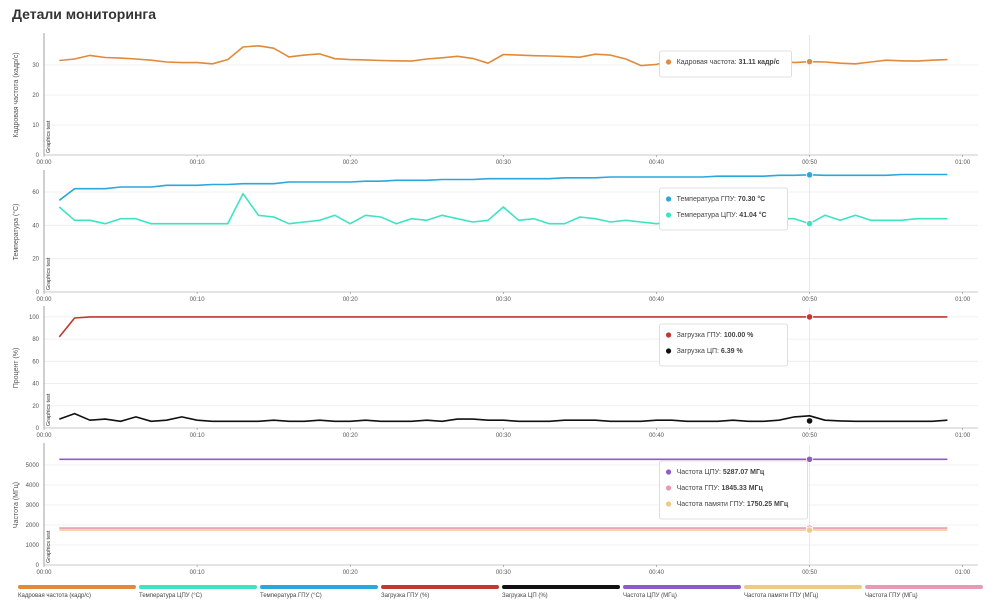  What do you see at coordinates (924, 592) in the screenshot?
I see `legend-item: Частота ГПУ (МГц)` at bounding box center [924, 592].